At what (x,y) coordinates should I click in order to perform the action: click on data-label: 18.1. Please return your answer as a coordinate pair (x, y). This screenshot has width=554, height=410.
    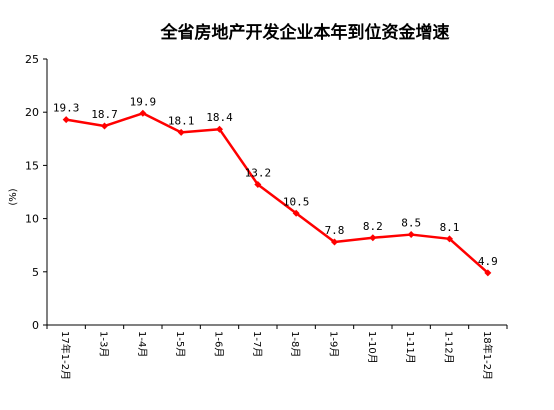
    Looking at the image, I should click on (181, 120).